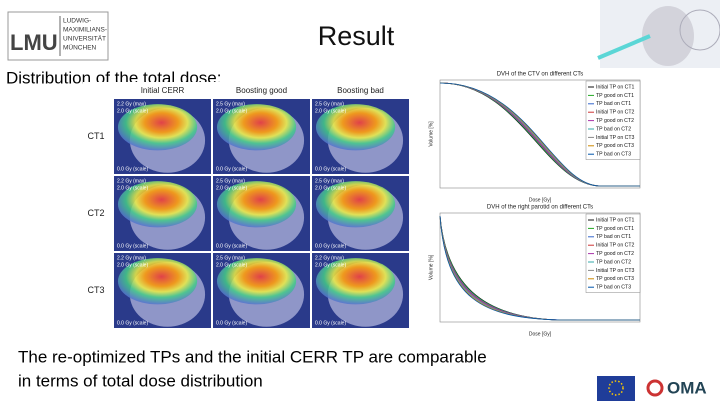 The height and width of the screenshot is (410, 720). I want to click on column-header: Initial CERR, so click(163, 90).